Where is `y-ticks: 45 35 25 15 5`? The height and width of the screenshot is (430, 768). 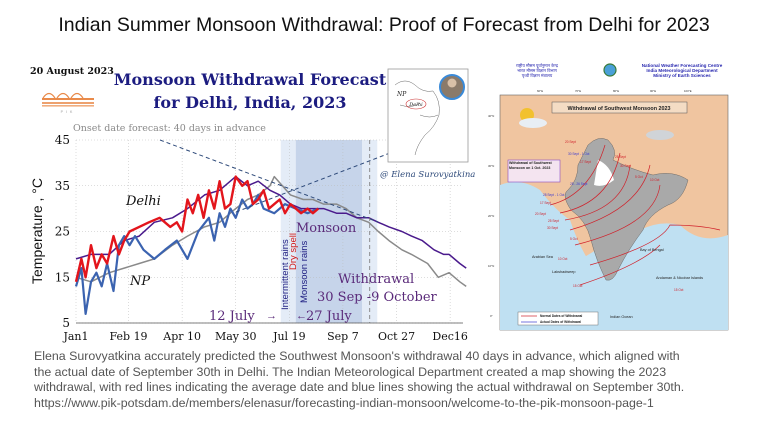 y-ticks: 45 35 25 15 5 is located at coordinates (62, 231).